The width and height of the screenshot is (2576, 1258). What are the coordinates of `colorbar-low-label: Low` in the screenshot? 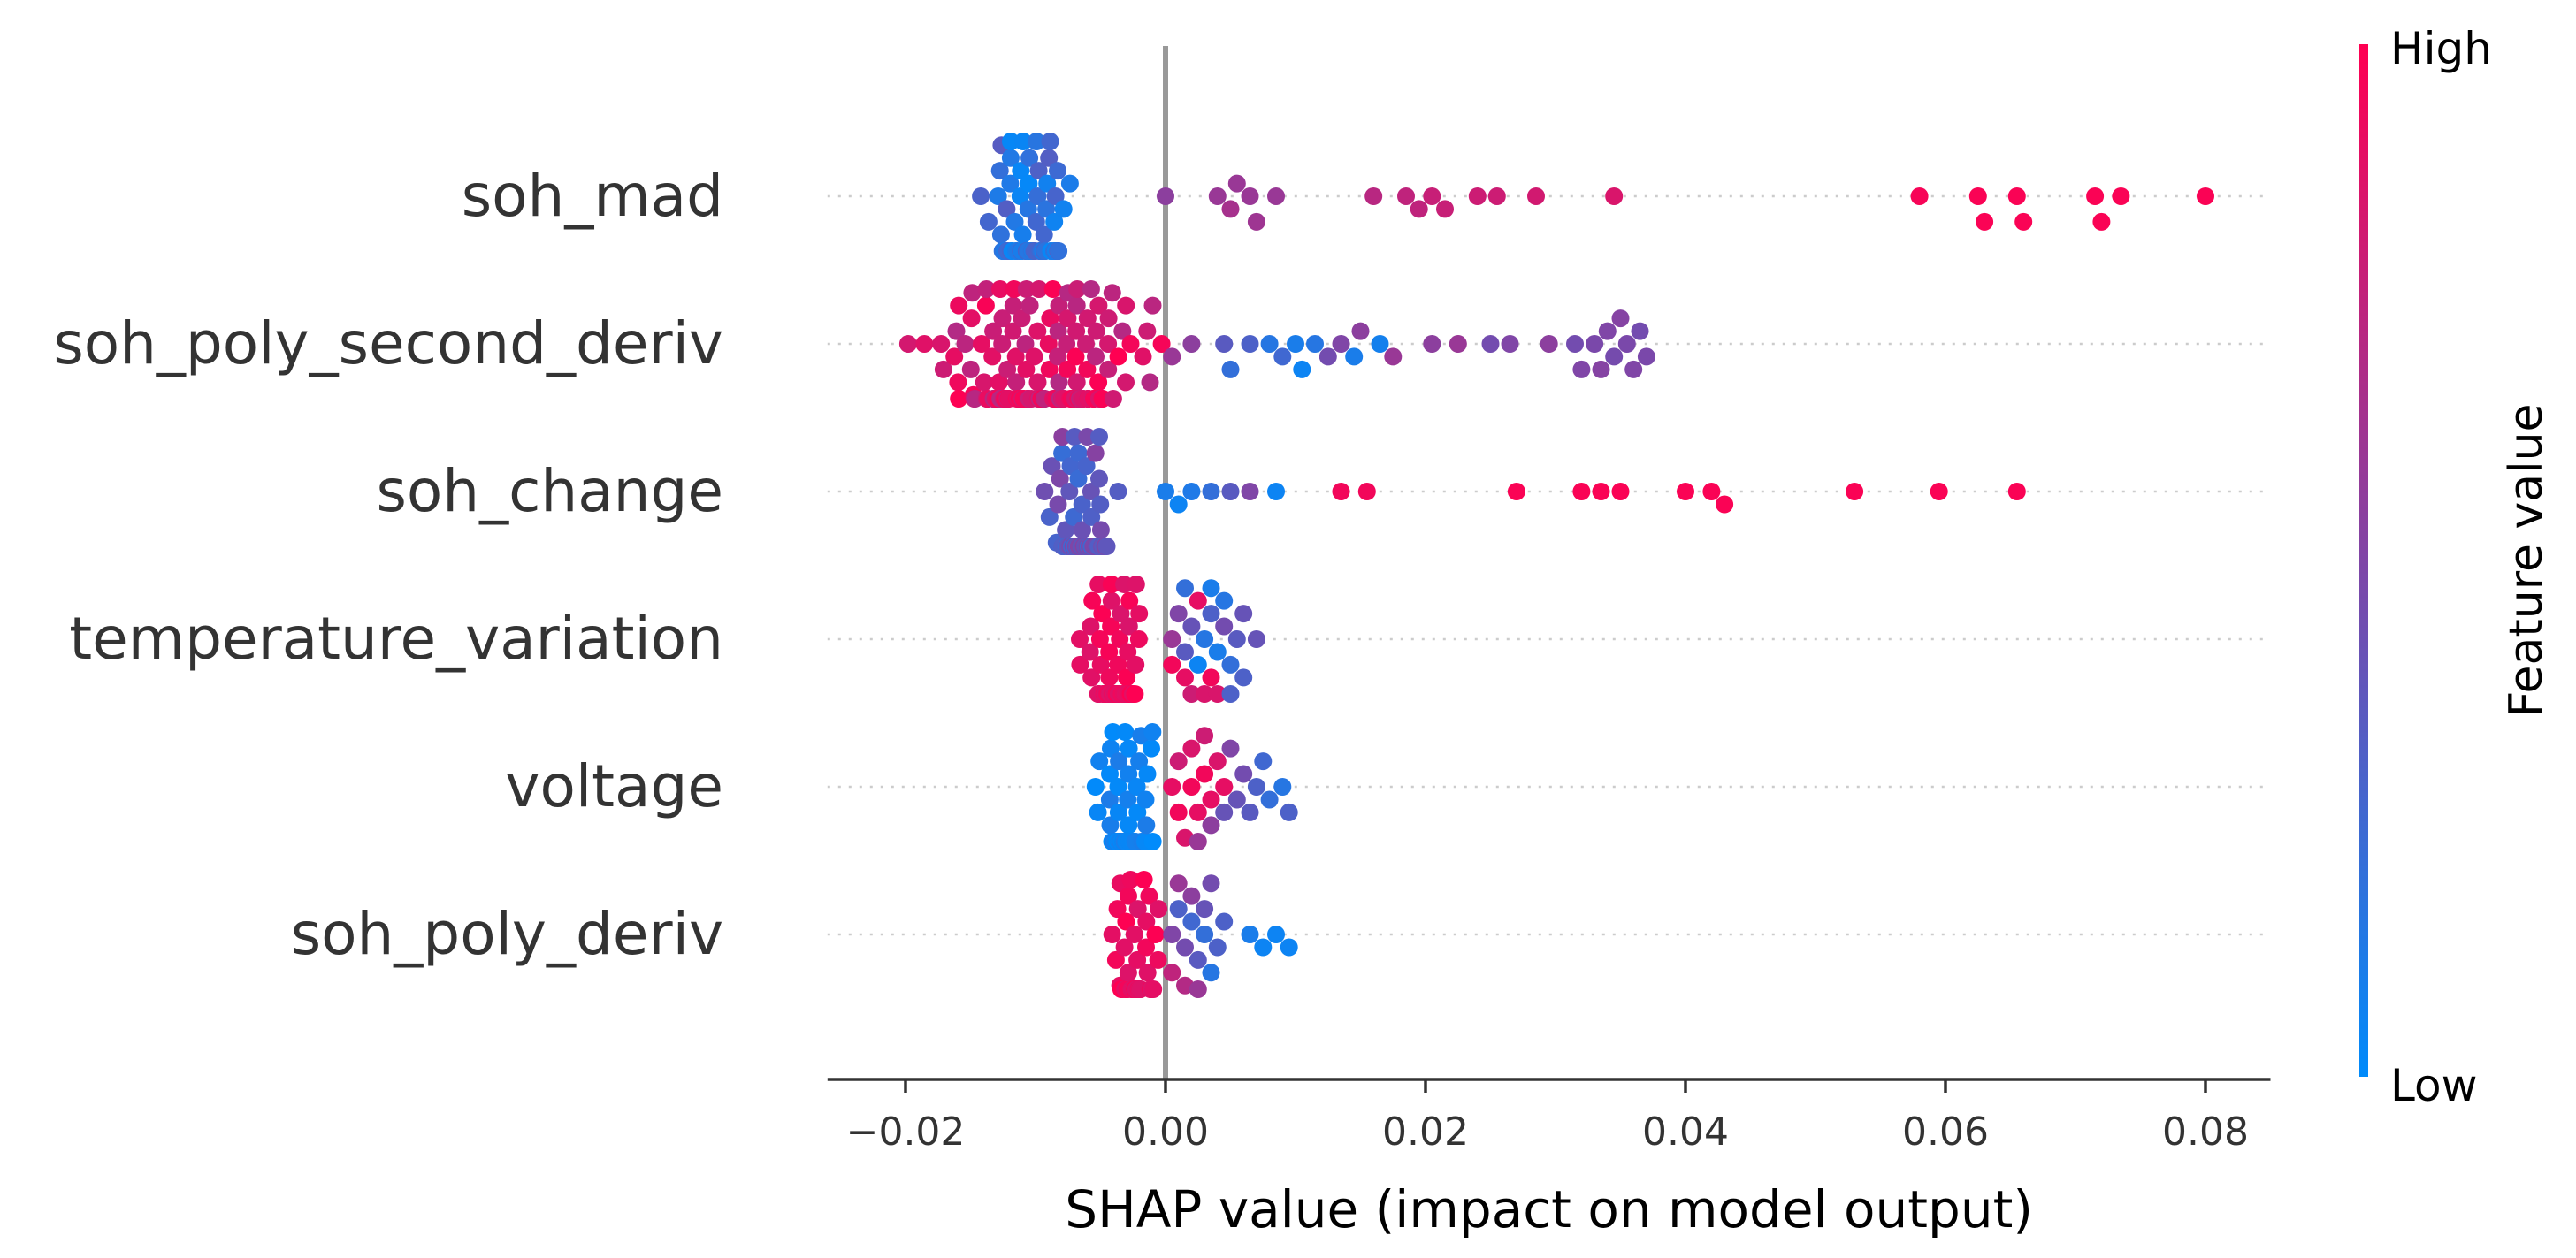 It's located at (2434, 1086).